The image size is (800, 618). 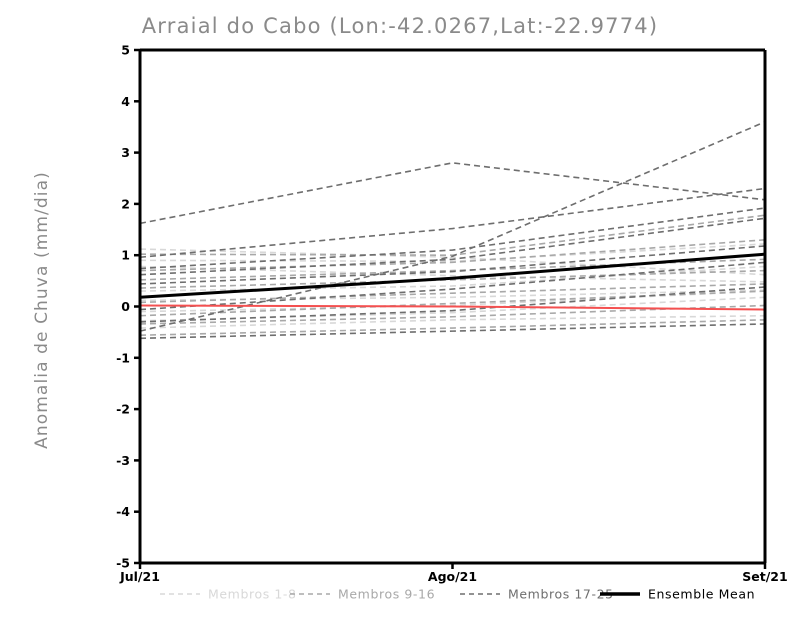 What do you see at coordinates (386, 594) in the screenshot?
I see `legend-label: Membros 9-16` at bounding box center [386, 594].